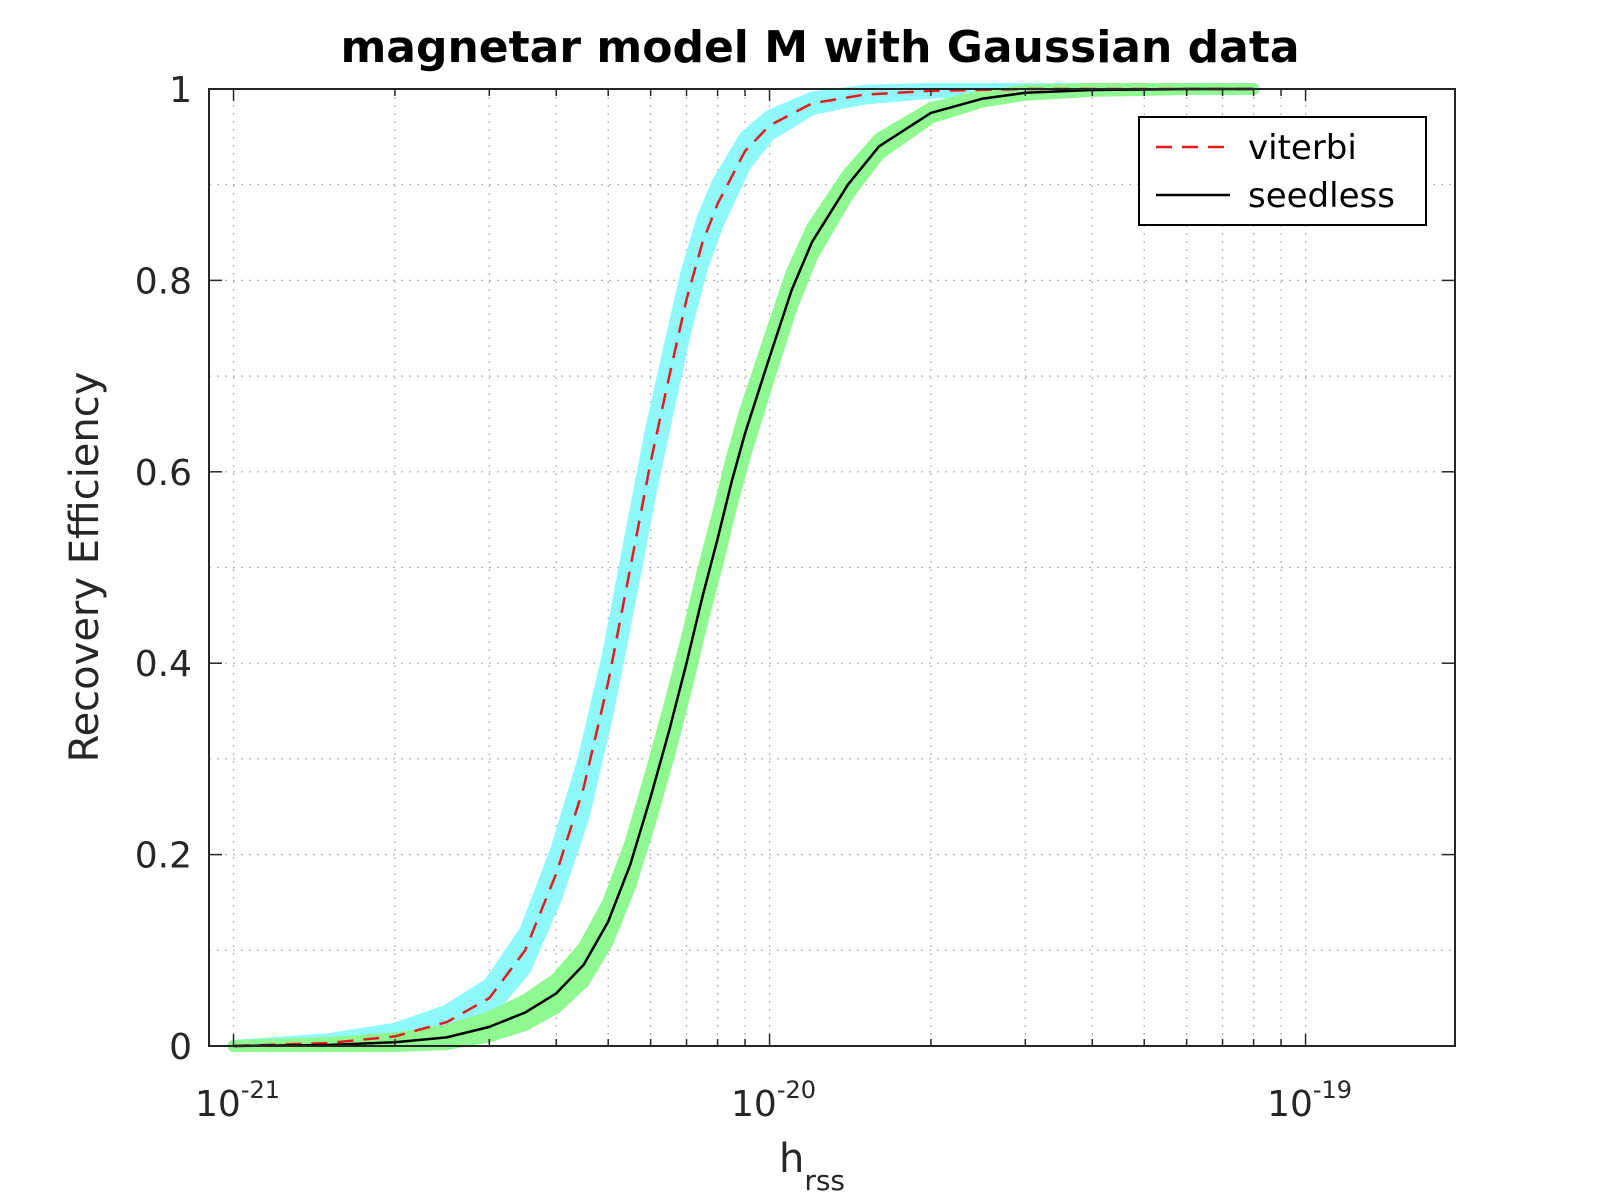 This screenshot has width=1600, height=1200. I want to click on y-tick-label: 0.2, so click(163, 856).